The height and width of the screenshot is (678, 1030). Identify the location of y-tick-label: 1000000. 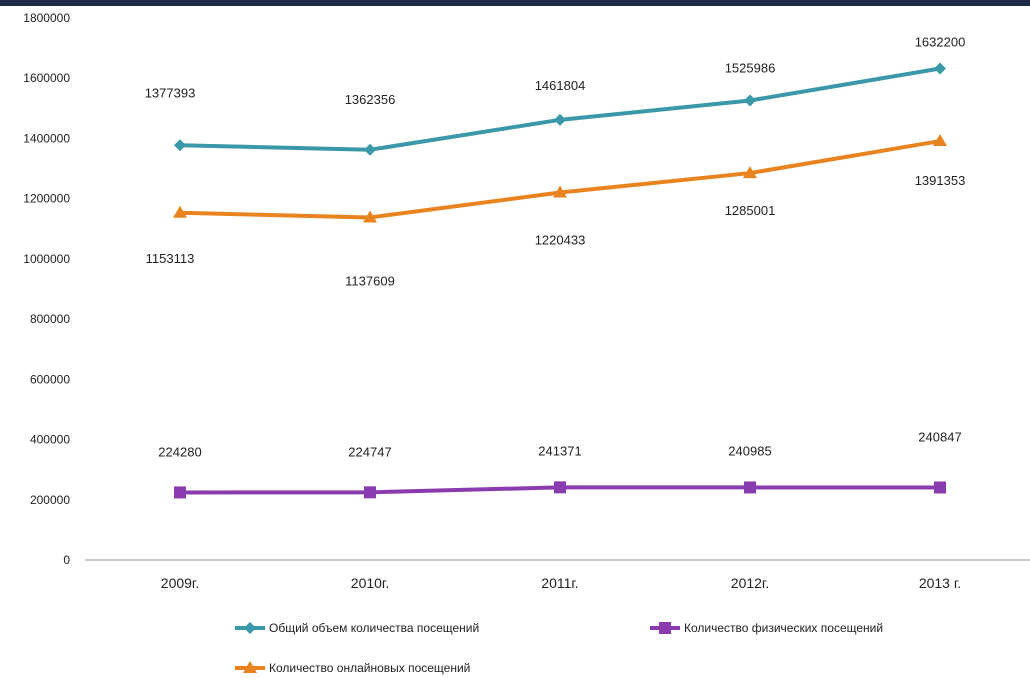
(46, 259).